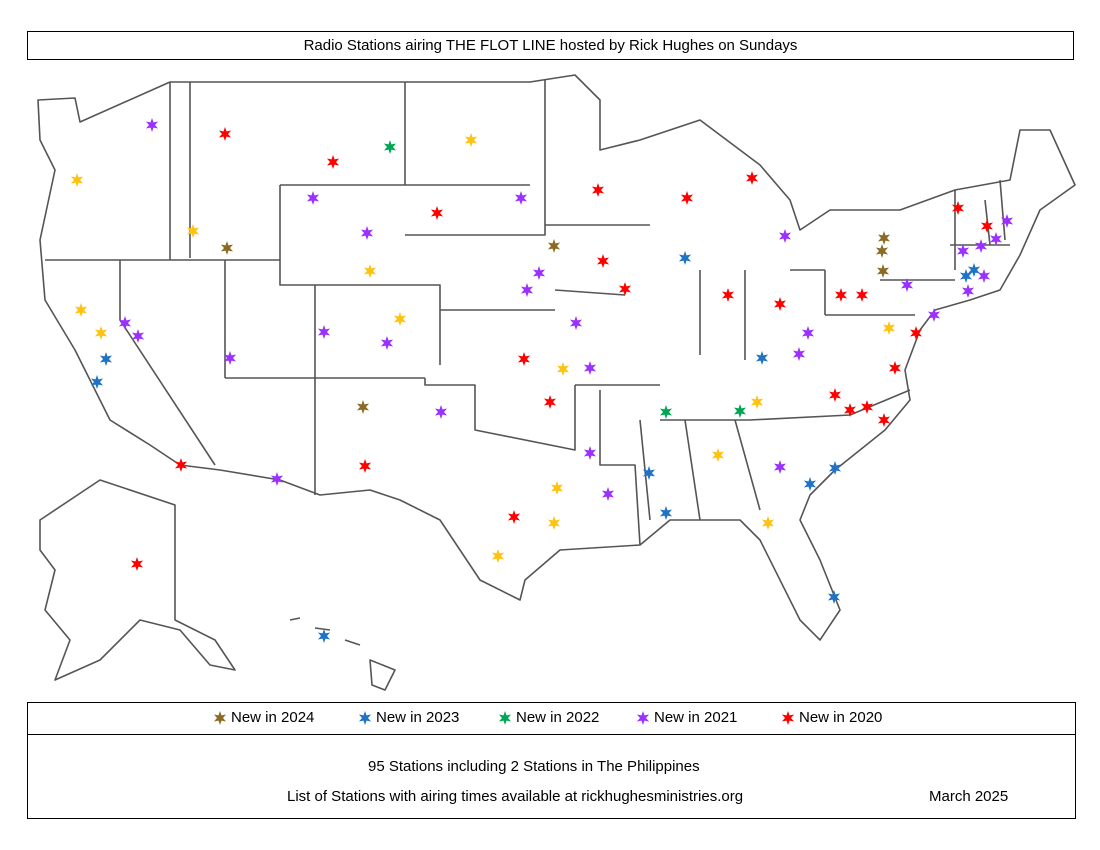  I want to click on legend-label-2021: New in 2021, so click(696, 717).